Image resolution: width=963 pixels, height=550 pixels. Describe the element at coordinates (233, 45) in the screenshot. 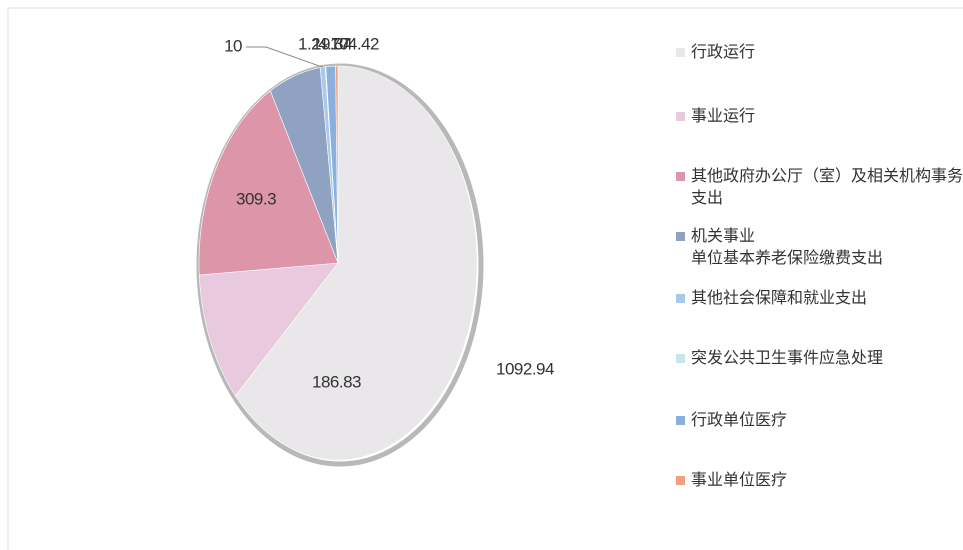

I see `data-label: 10` at that location.